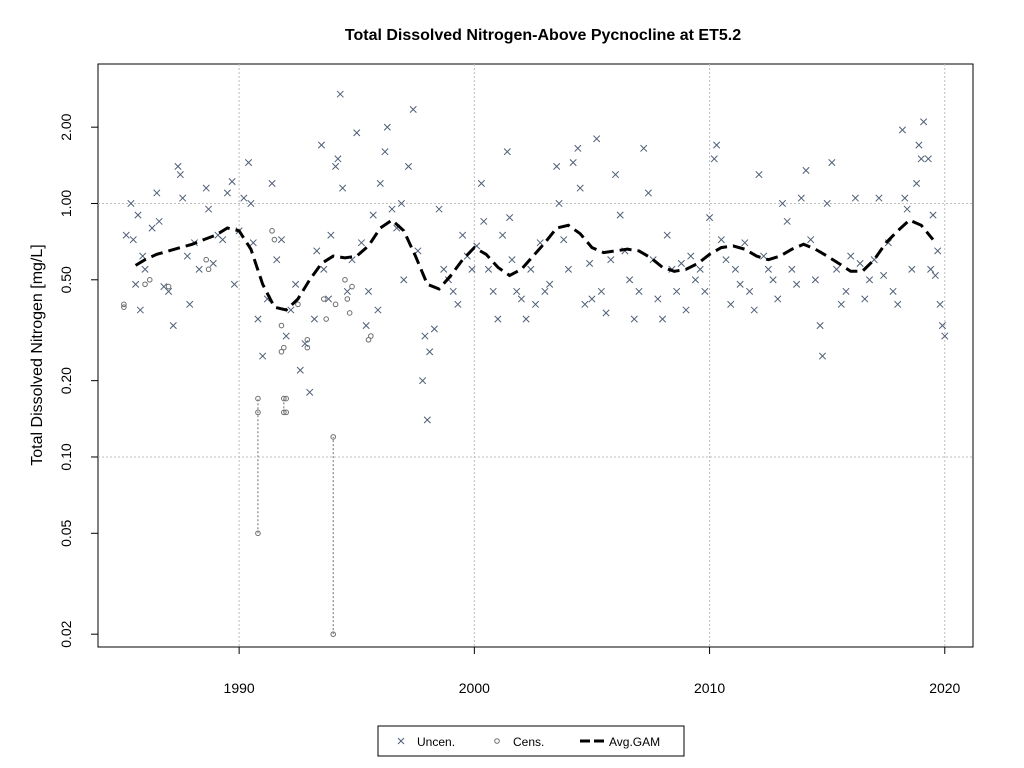 This screenshot has width=1024, height=768. I want to click on legend-cens-marker, so click(497, 741).